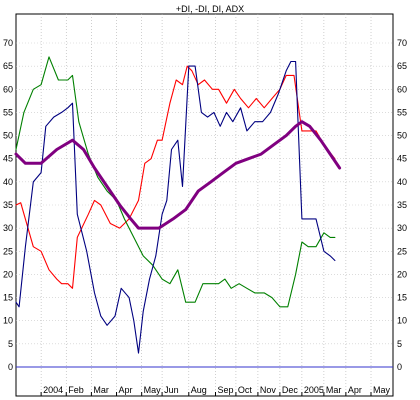  Describe the element at coordinates (382, 390) in the screenshot. I see `x-tick-label-14: May` at that location.